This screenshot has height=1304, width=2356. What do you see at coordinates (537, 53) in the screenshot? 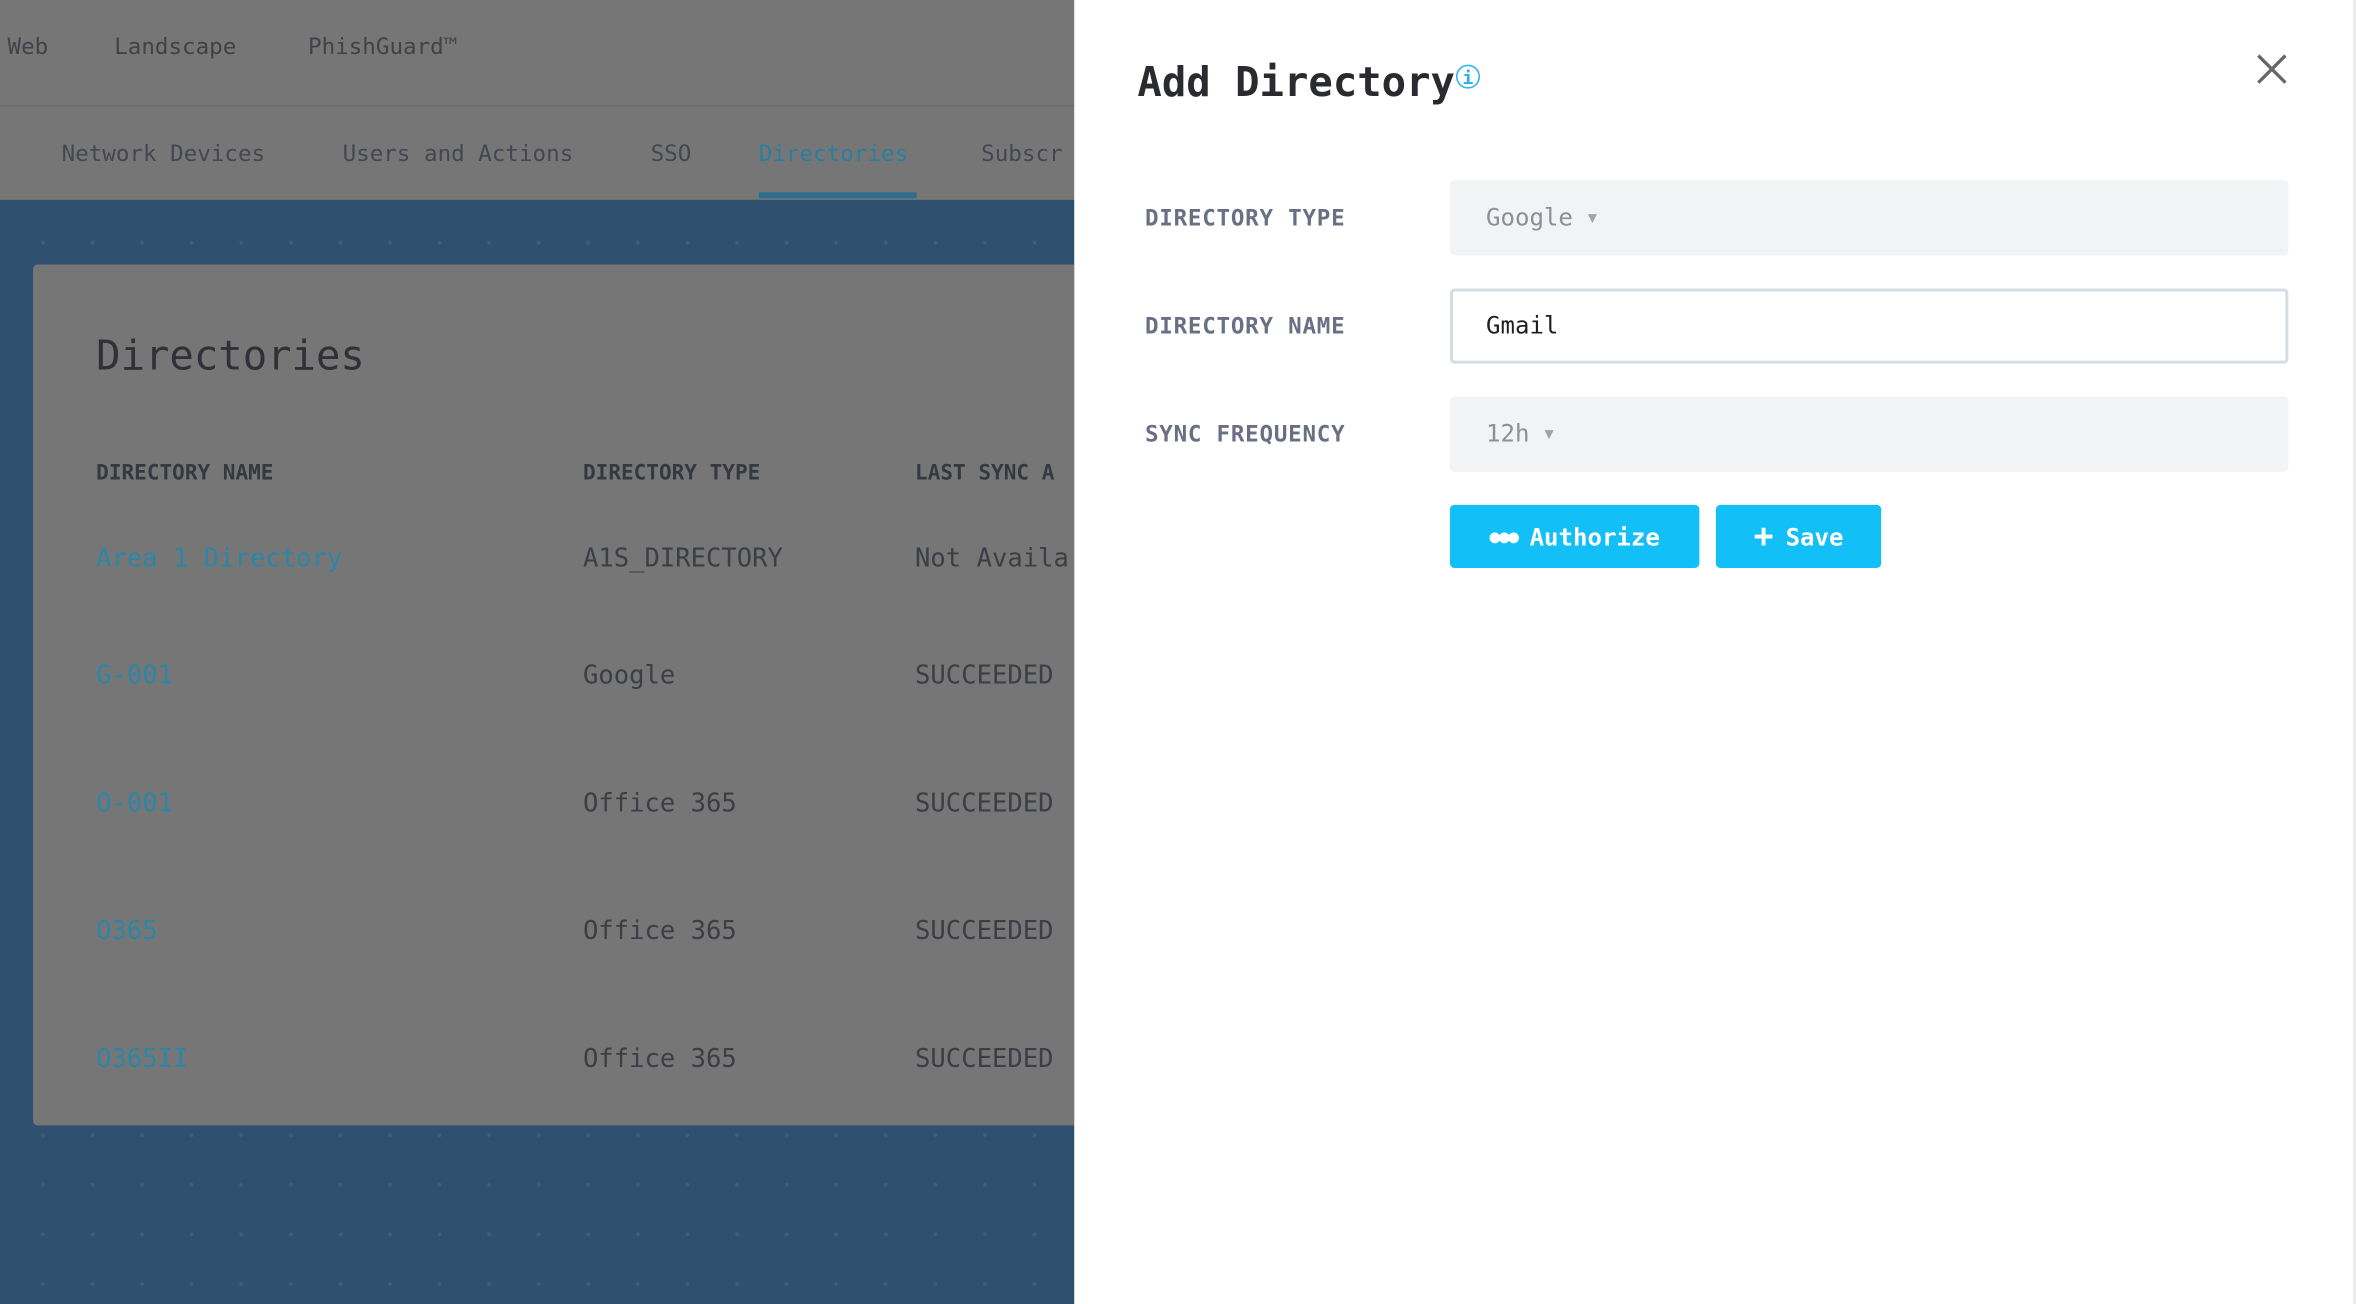
I see `top-nav: Web Landscape PhishGuard™` at bounding box center [537, 53].